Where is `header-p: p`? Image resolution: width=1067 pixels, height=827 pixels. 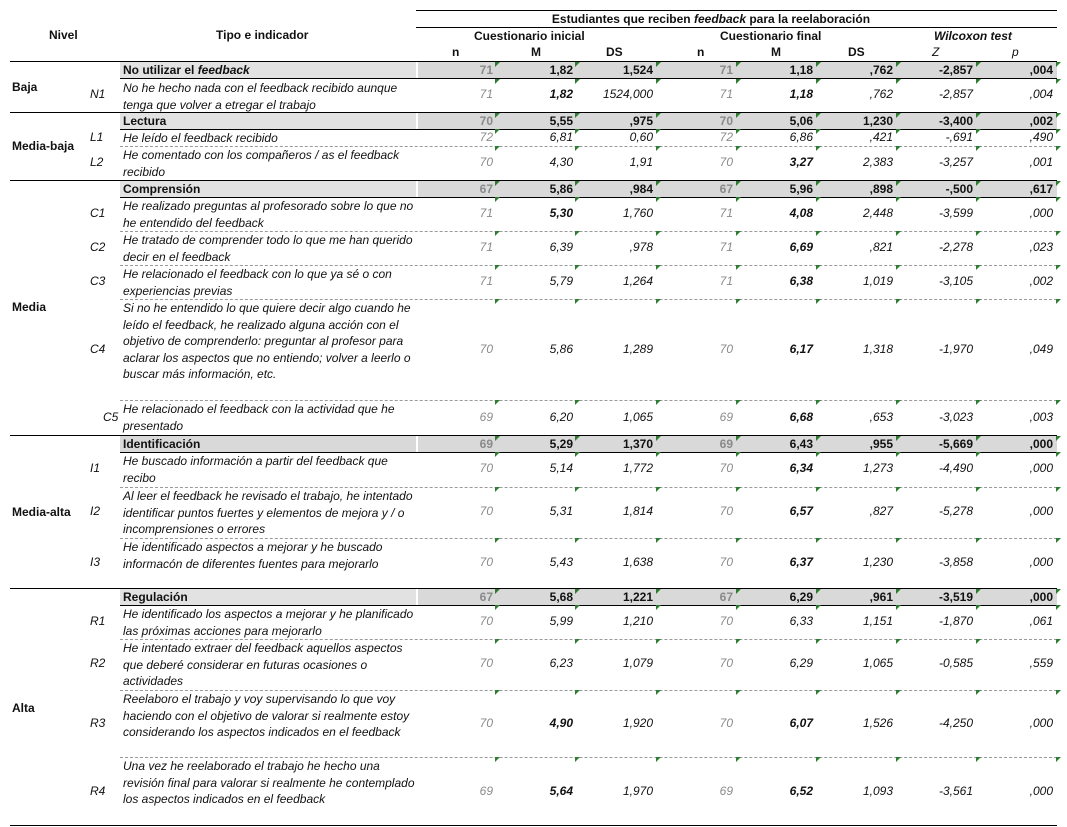
header-p: p is located at coordinates (1015, 52).